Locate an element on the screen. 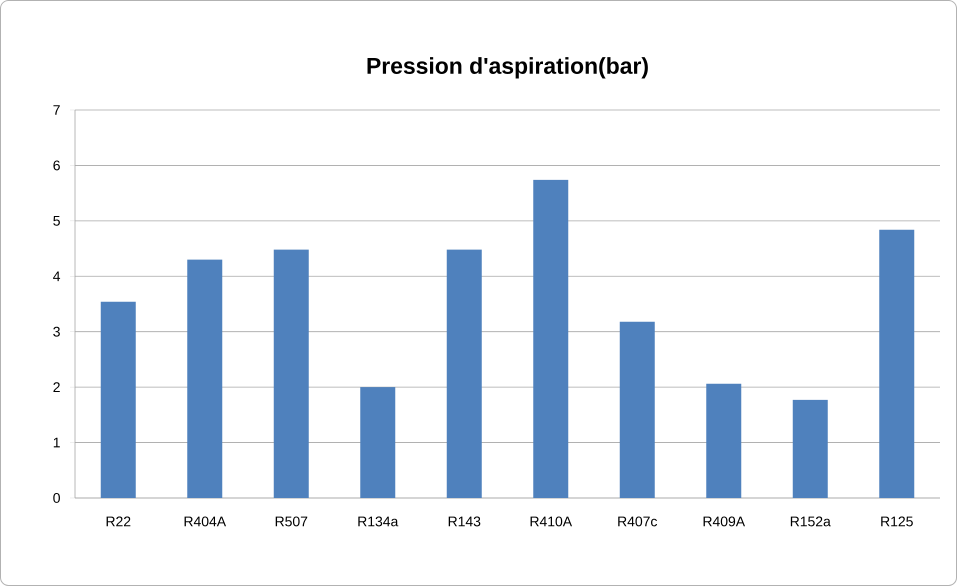 The width and height of the screenshot is (957, 586). x-tick-label: R507 is located at coordinates (292, 521).